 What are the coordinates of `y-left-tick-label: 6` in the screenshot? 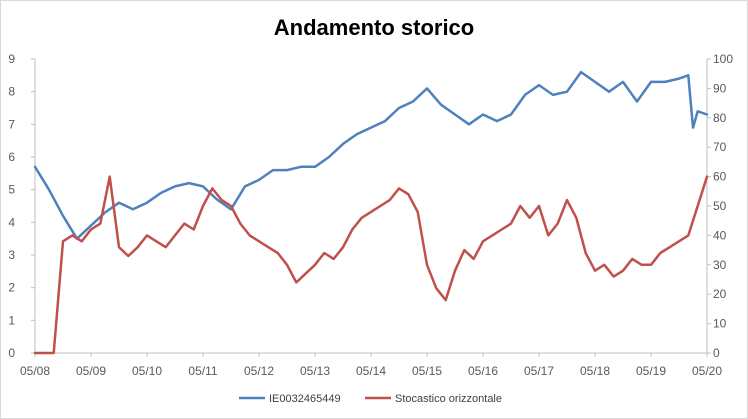 It's located at (11, 157).